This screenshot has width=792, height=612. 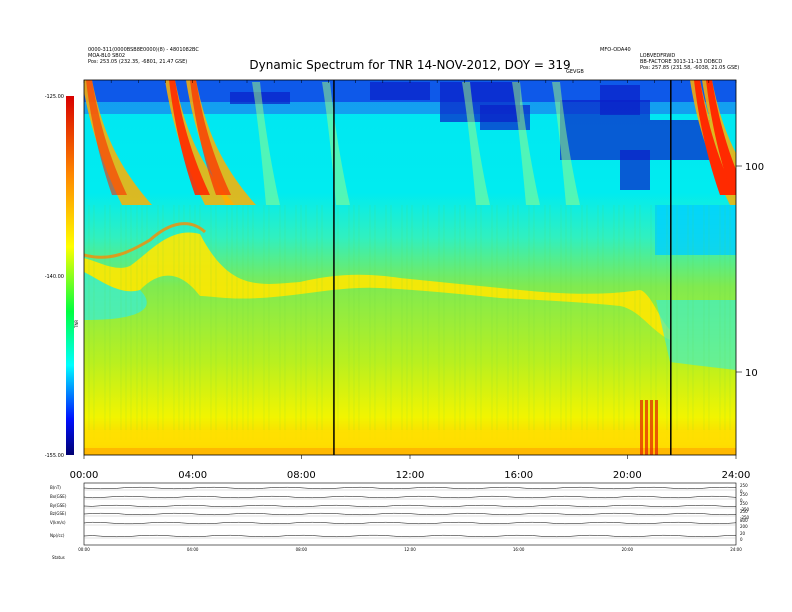 What do you see at coordinates (143, 50) in the screenshot?
I see `header-left-line-1: 0000-311(0000BSB8E0000)(8) - 4801082BC` at bounding box center [143, 50].